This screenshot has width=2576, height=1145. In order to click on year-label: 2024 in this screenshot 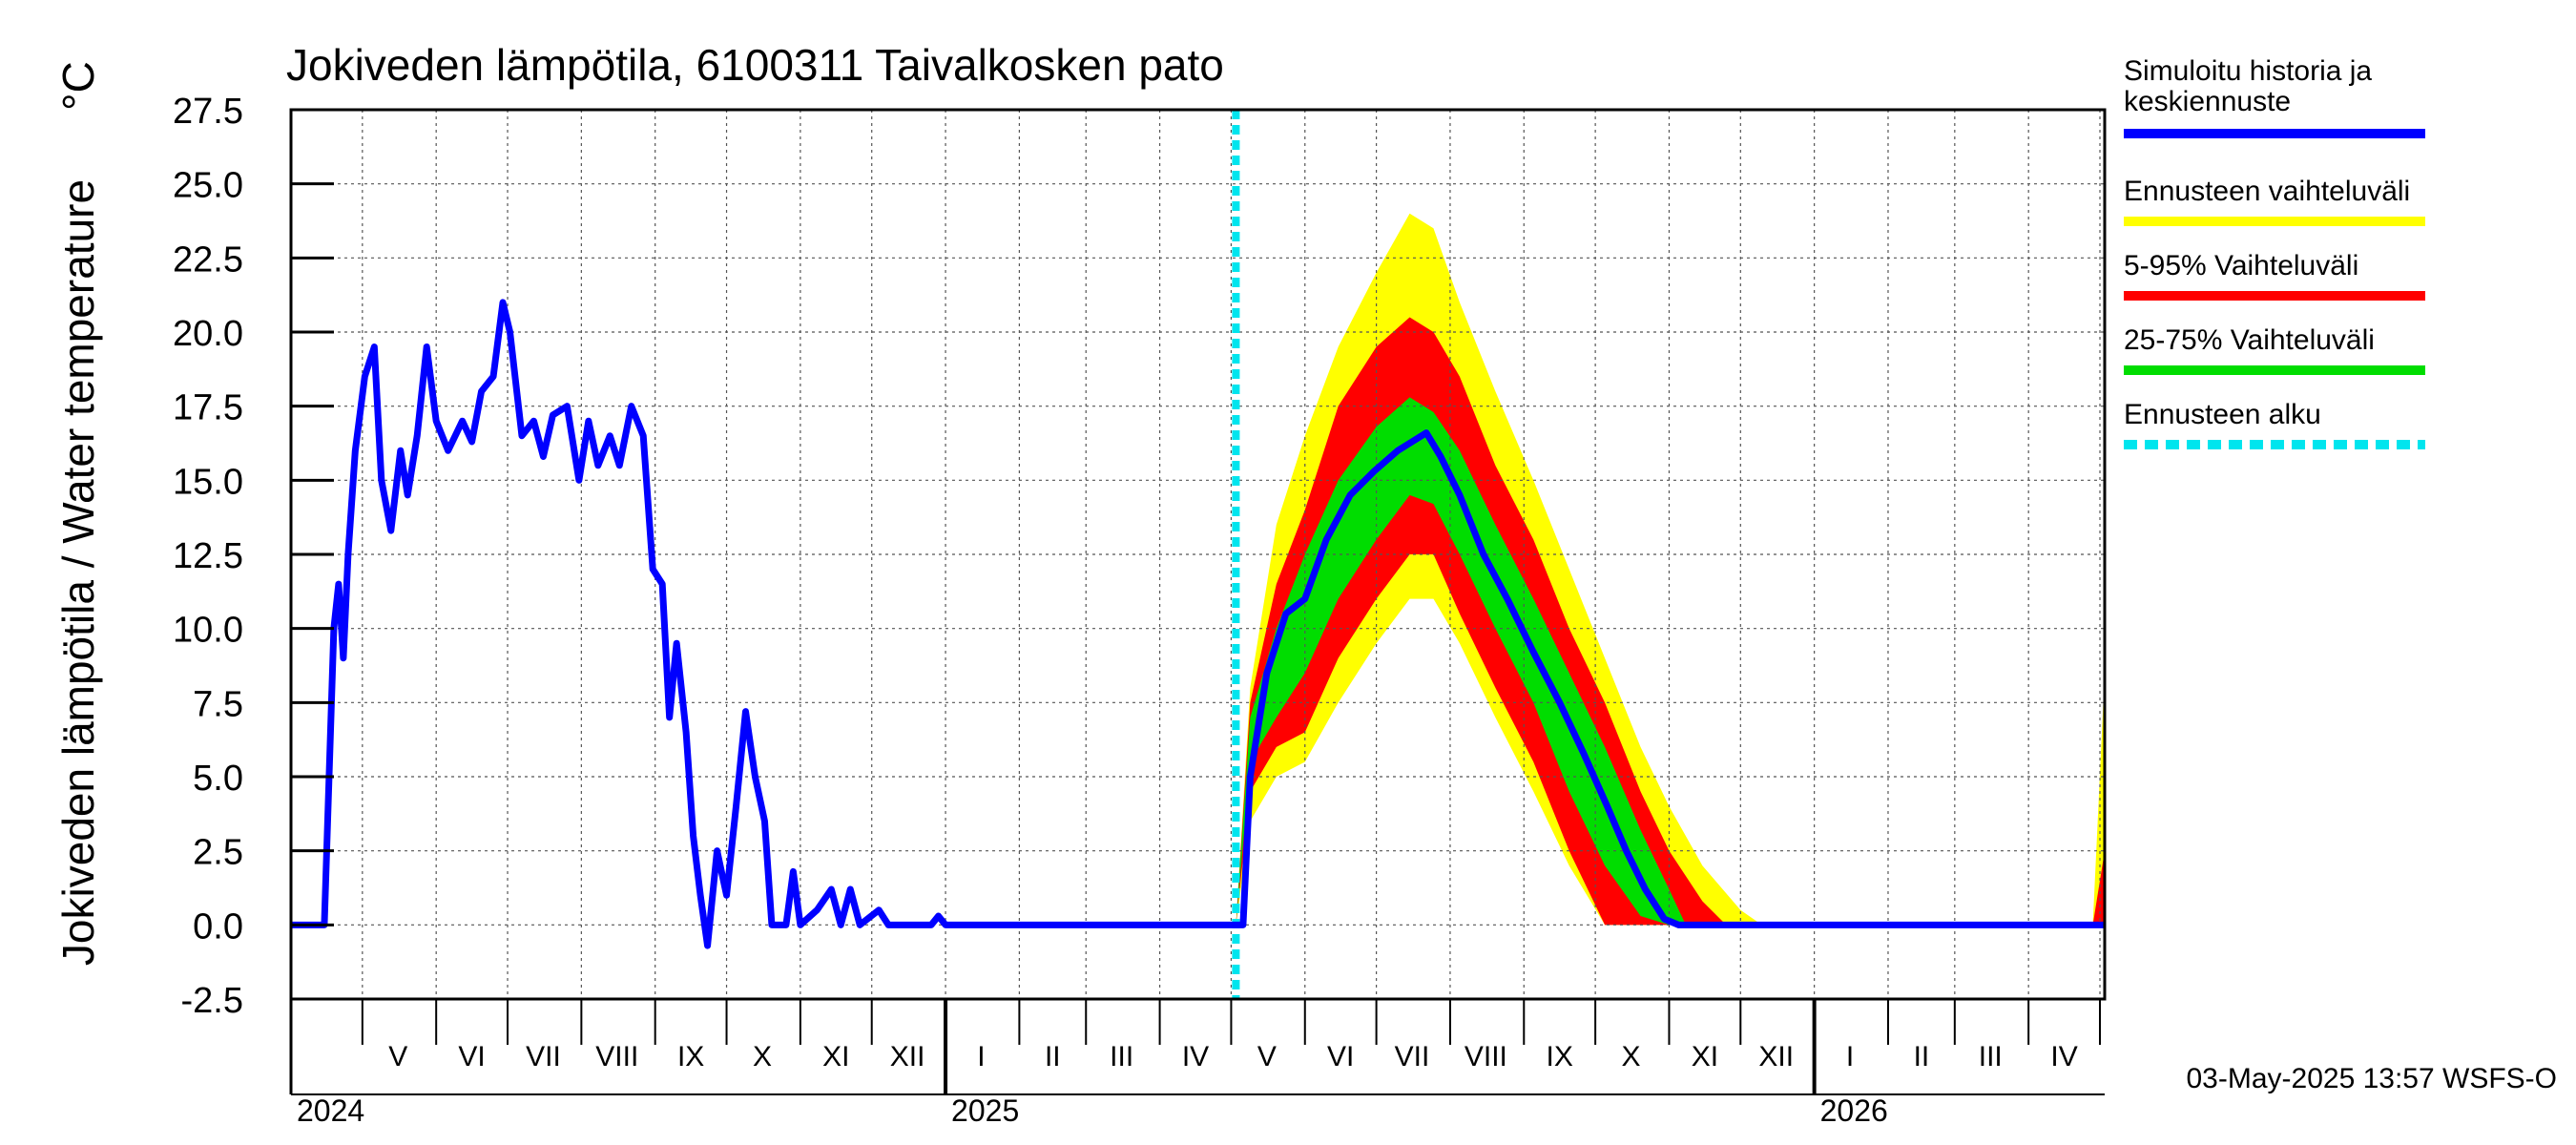, I will do `click(330, 1111)`.